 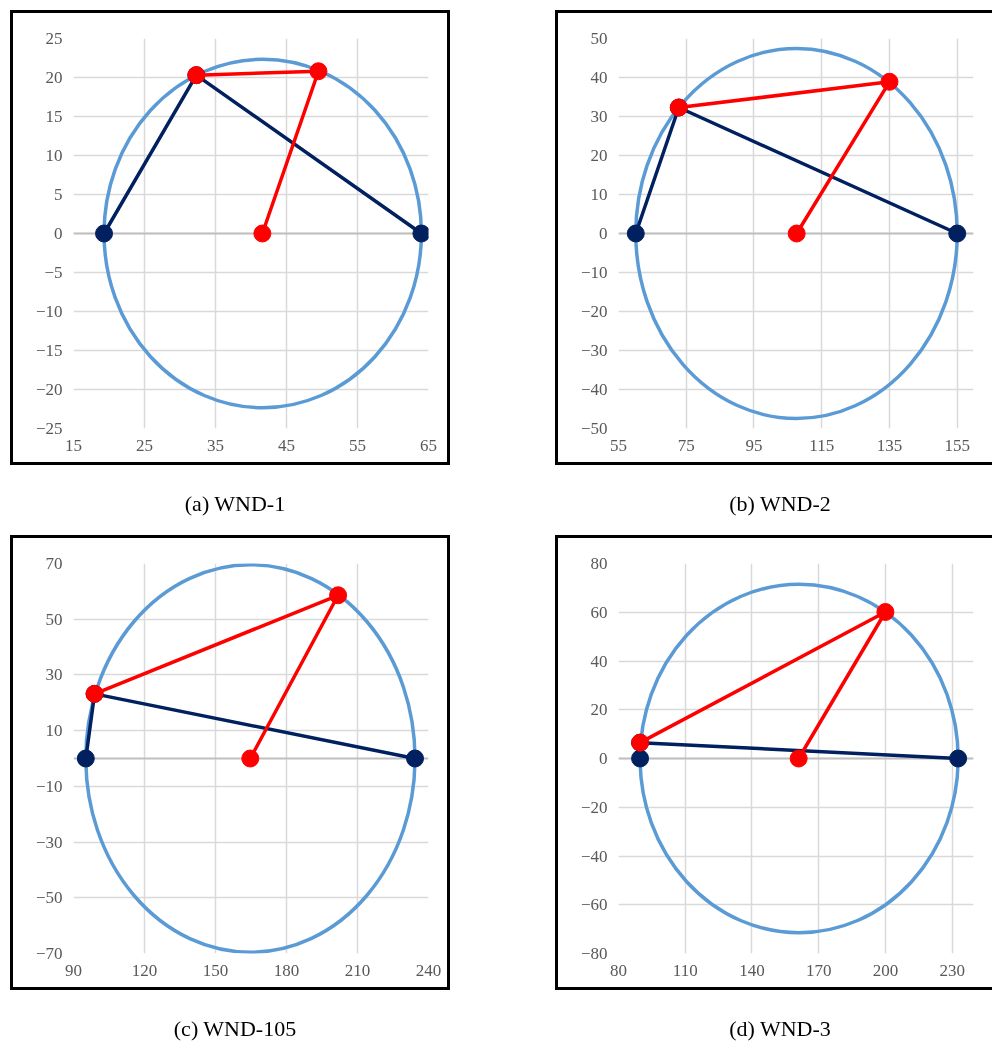 I want to click on y-tick-label: −80, so click(x=594, y=953).